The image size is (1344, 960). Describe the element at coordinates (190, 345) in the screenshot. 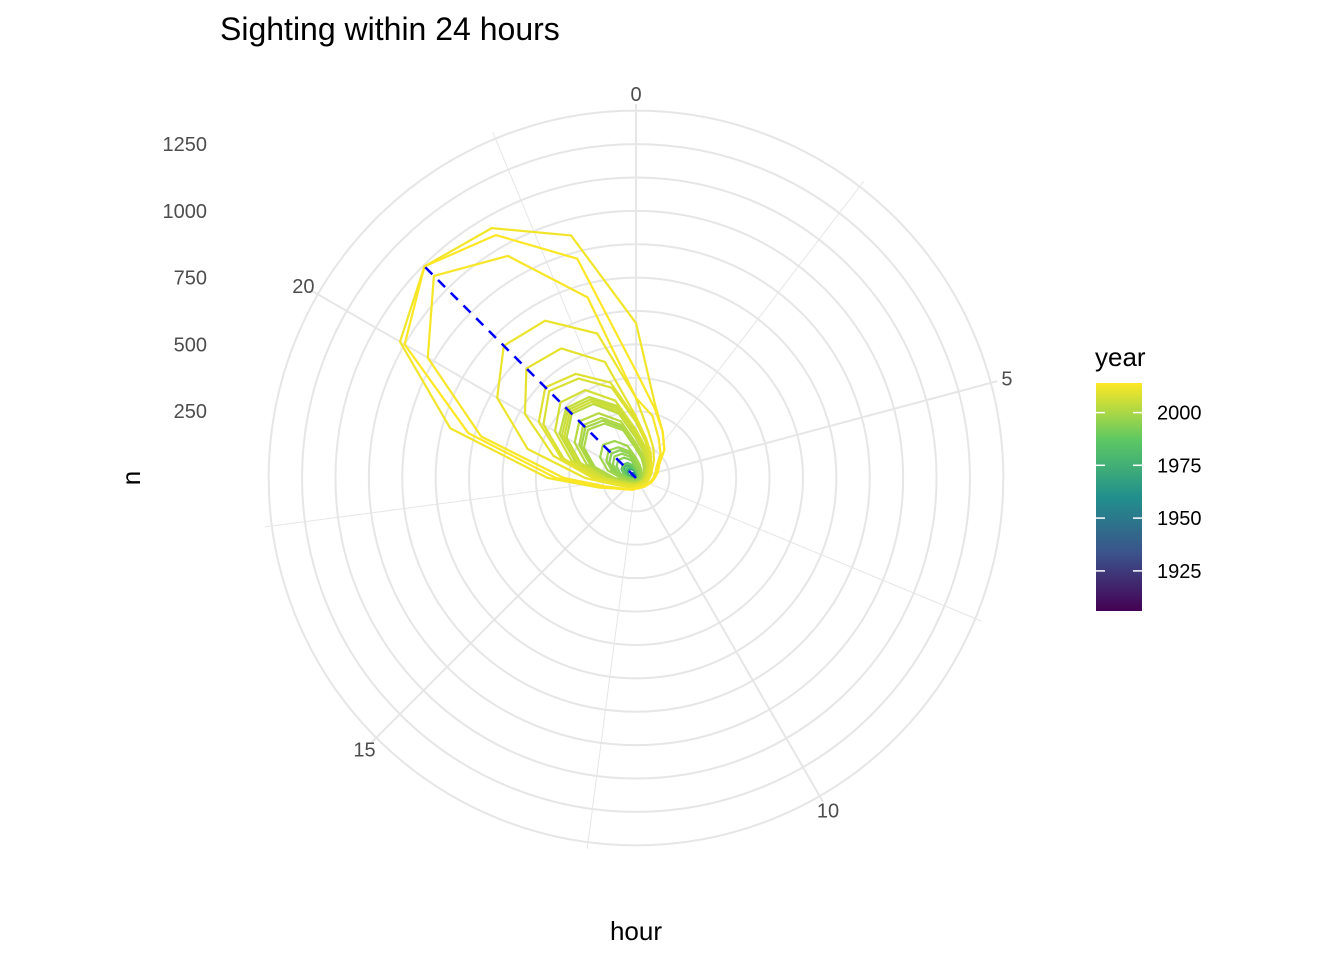

I see `n-tick-label: 500` at that location.